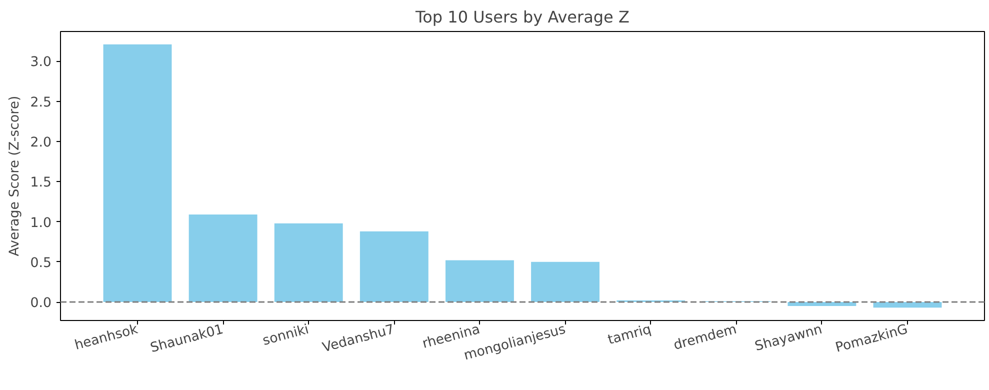 This screenshot has width=989, height=390. What do you see at coordinates (629, 335) in the screenshot?
I see `x-tick-label: tamriq` at bounding box center [629, 335].